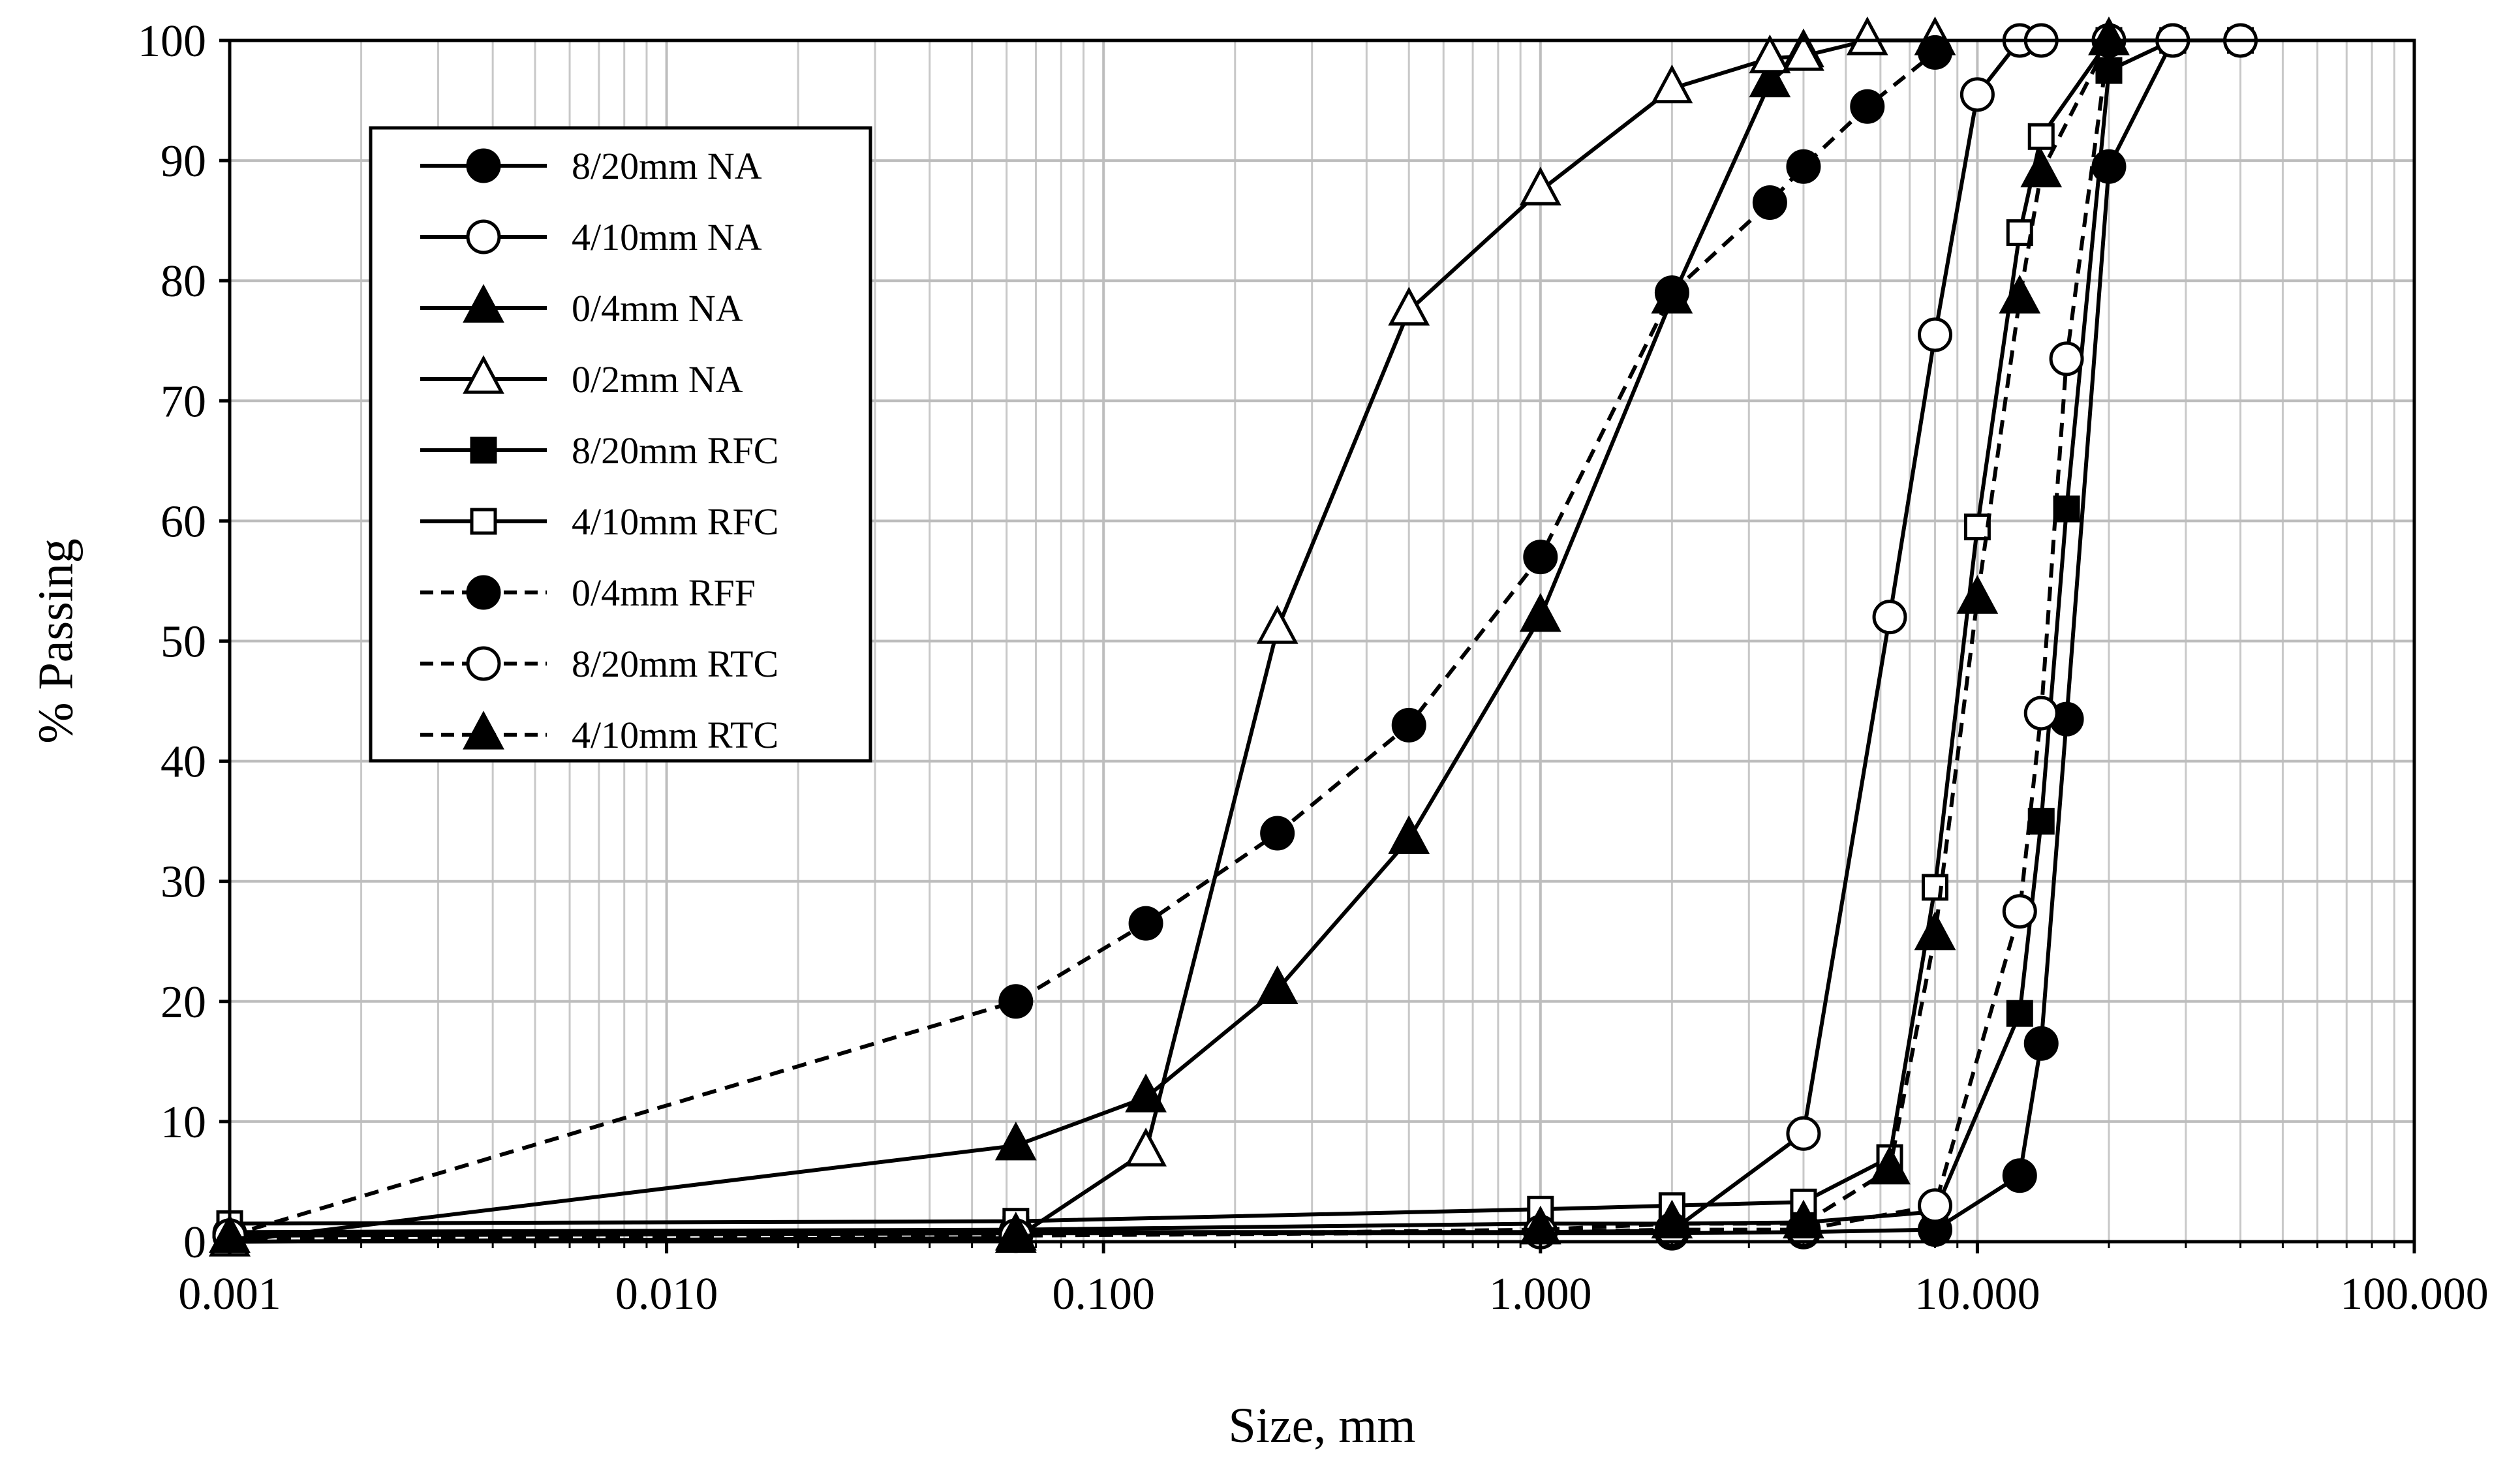 The width and height of the screenshot is (2520, 1472). What do you see at coordinates (183, 161) in the screenshot?
I see `y-tick-label: 90` at bounding box center [183, 161].